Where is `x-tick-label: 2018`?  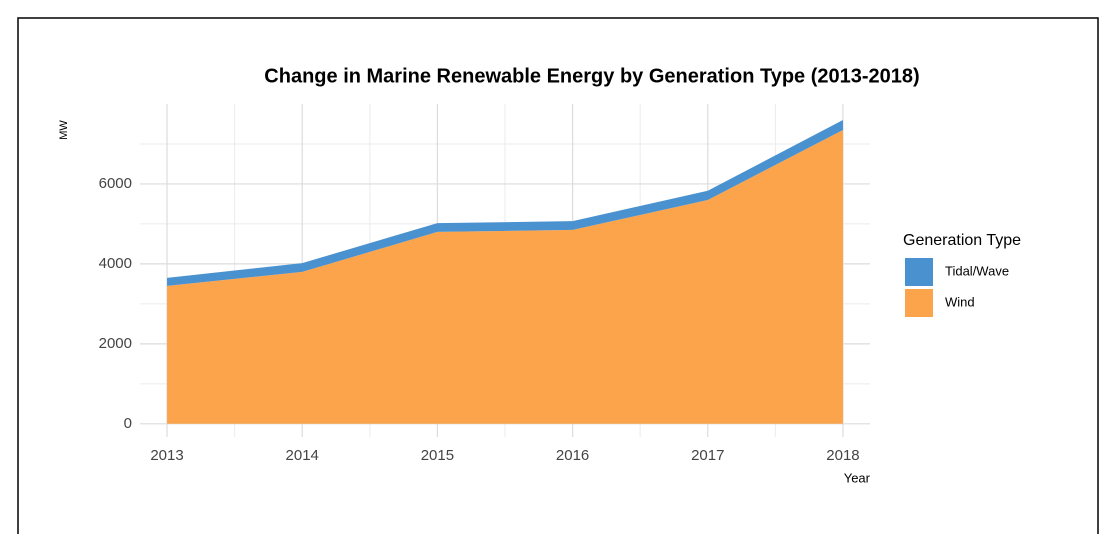
x-tick-label: 2018 is located at coordinates (842, 455).